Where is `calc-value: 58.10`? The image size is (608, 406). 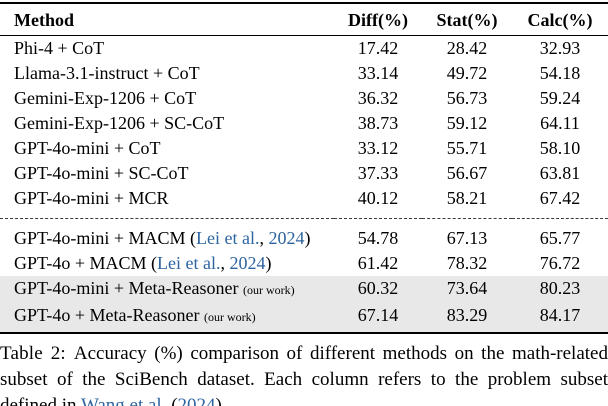
calc-value: 58.10 is located at coordinates (560, 148).